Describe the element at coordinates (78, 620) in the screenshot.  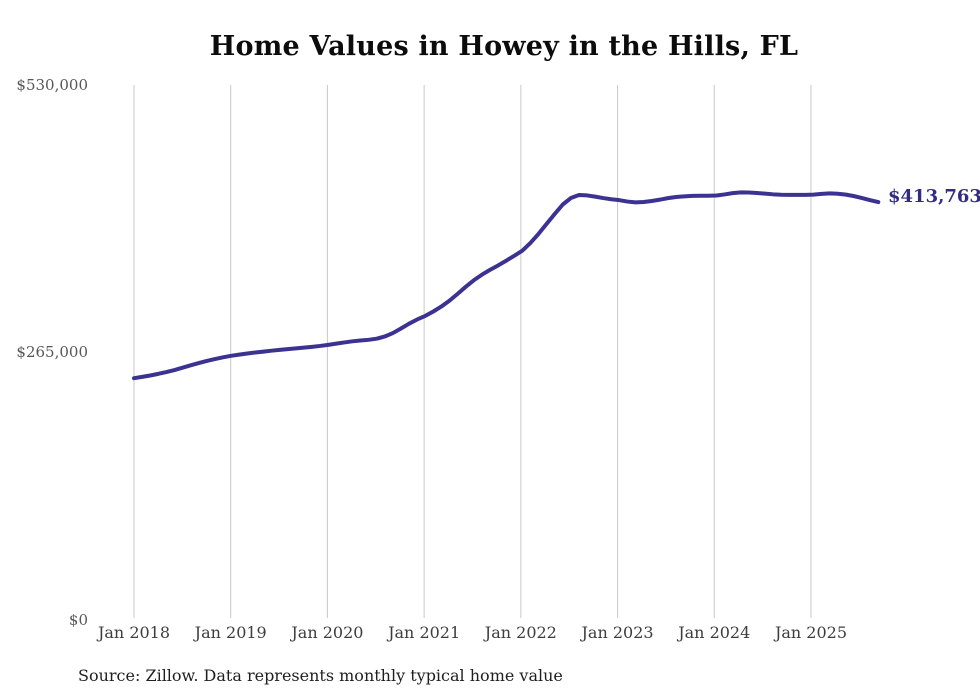
I see `y-axis-tick-0: $0` at that location.